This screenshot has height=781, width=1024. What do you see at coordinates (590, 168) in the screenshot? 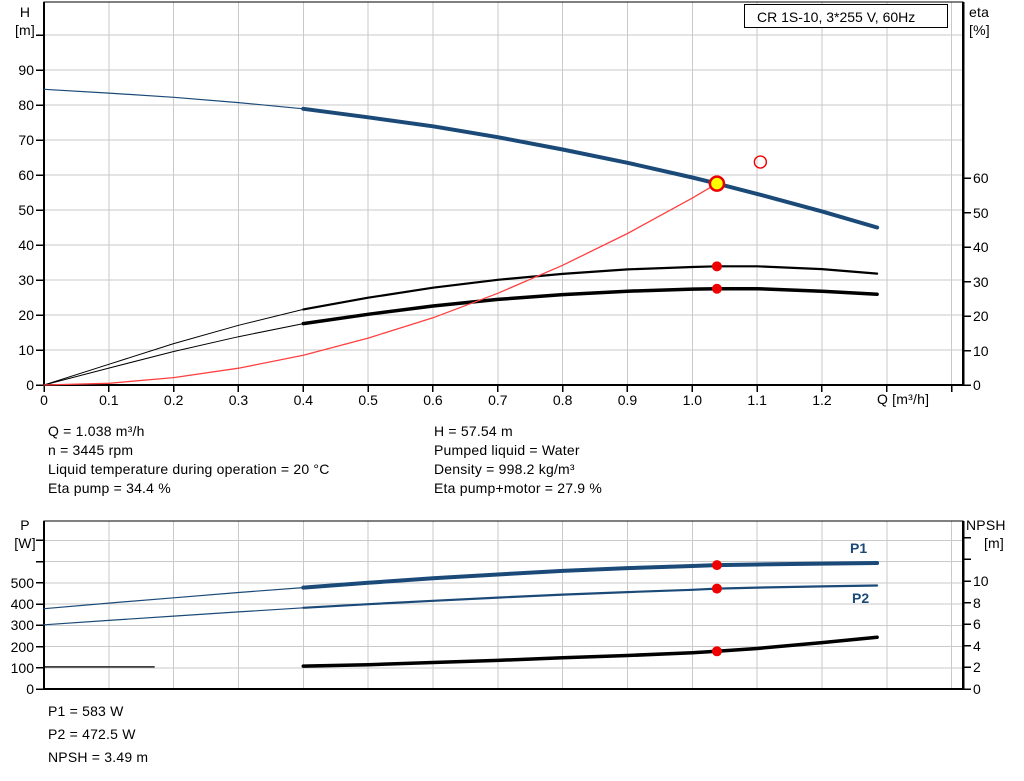
I see `head-curve` at bounding box center [590, 168].